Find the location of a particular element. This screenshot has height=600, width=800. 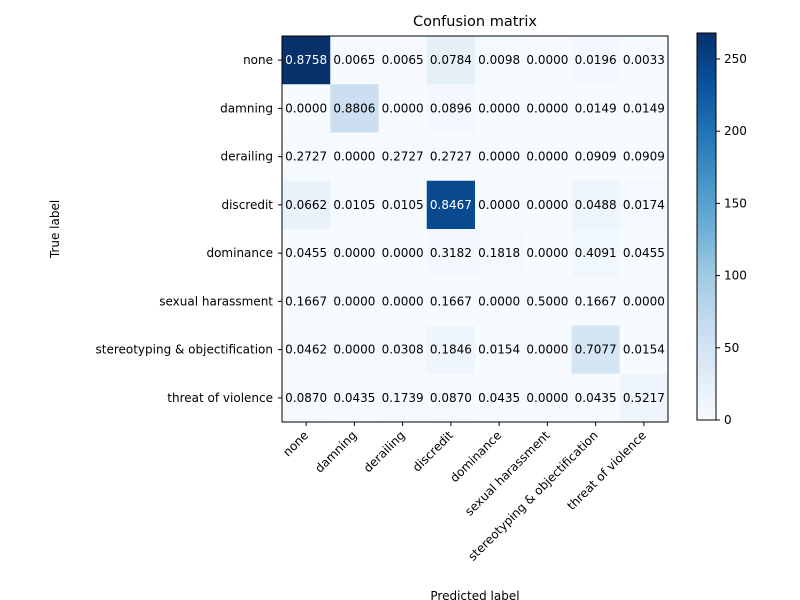

colorbar is located at coordinates (706, 226).